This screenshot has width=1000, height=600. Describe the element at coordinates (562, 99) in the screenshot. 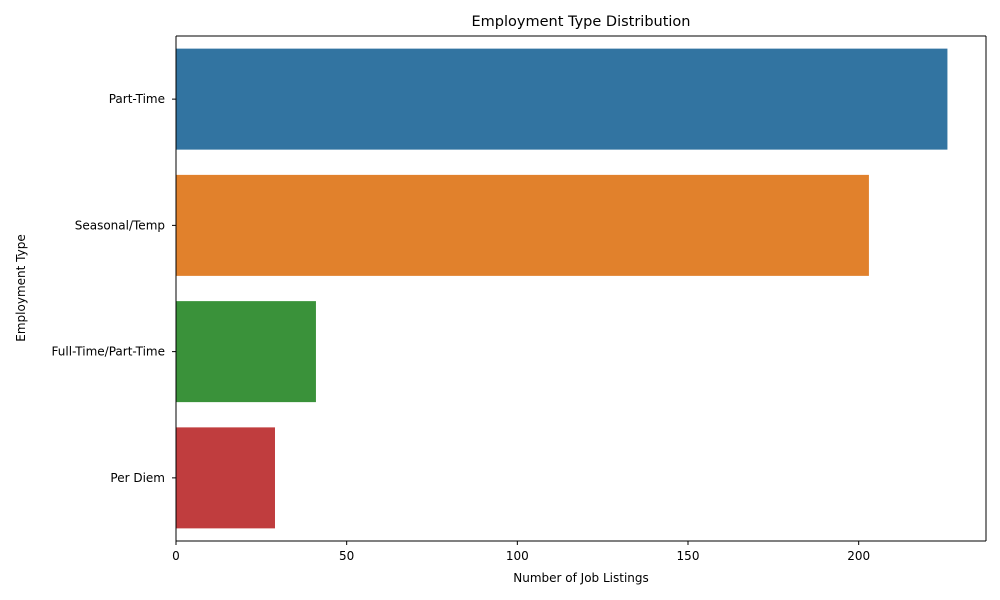

I see `bar-part-time` at that location.